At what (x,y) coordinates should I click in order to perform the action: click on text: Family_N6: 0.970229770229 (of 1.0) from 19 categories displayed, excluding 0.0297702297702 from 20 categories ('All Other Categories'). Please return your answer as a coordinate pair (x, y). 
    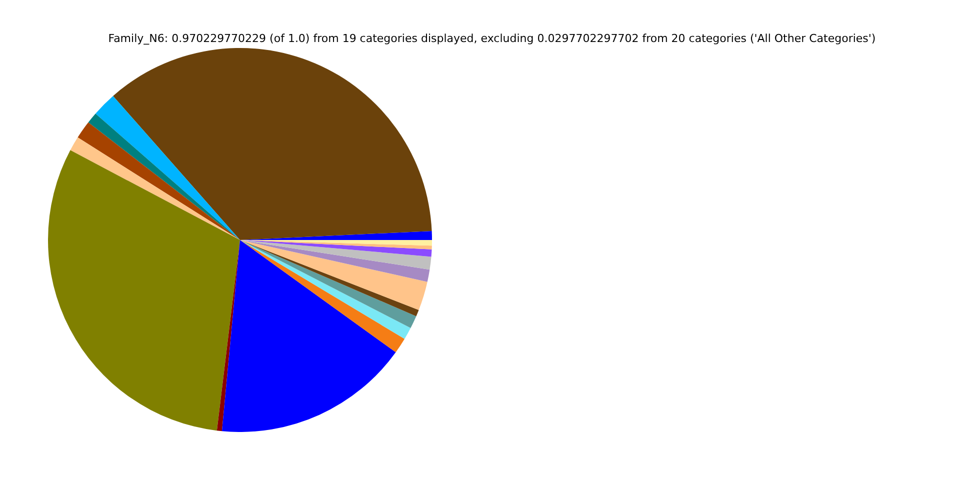
    Looking at the image, I should click on (492, 38).